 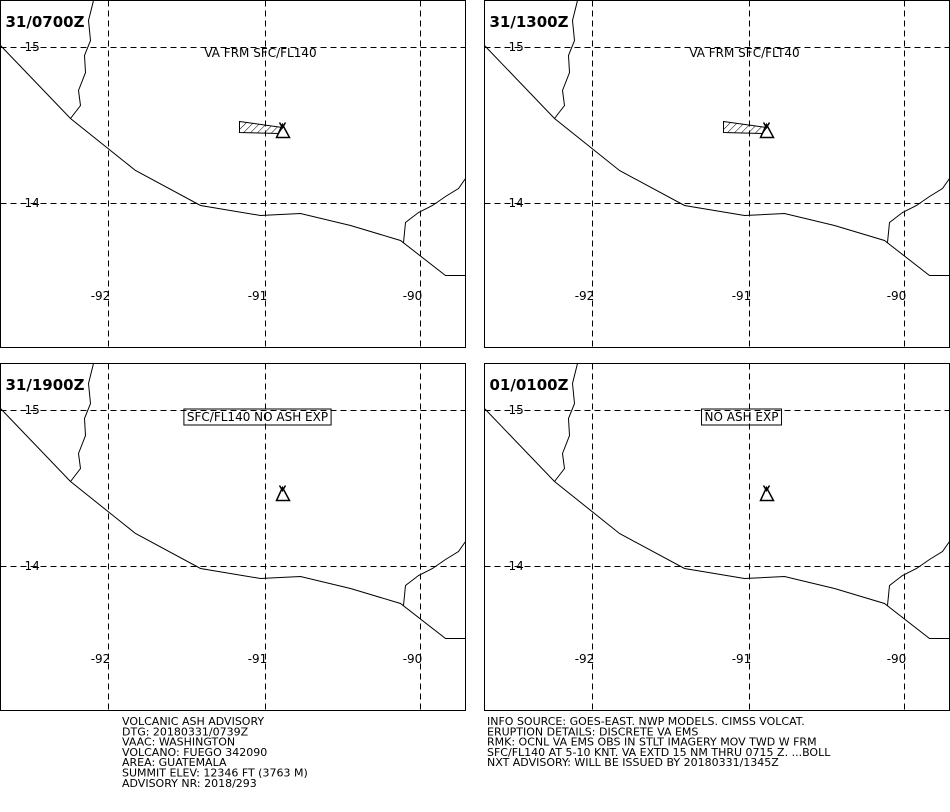 I want to click on advisory-line: VOLCANIC ASH ADVISORY, so click(x=193, y=721).